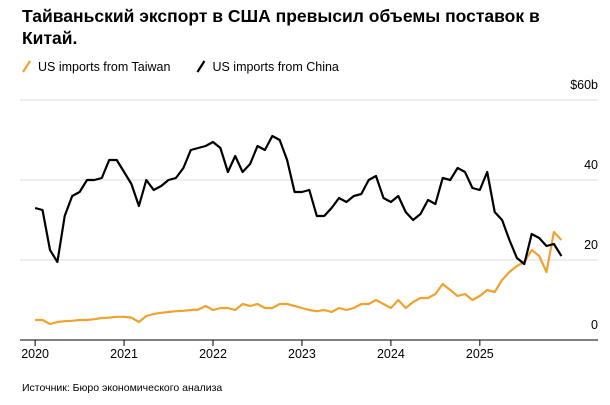 This screenshot has height=405, width=610. Describe the element at coordinates (594, 325) in the screenshot. I see `y-tick-label: 0` at that location.